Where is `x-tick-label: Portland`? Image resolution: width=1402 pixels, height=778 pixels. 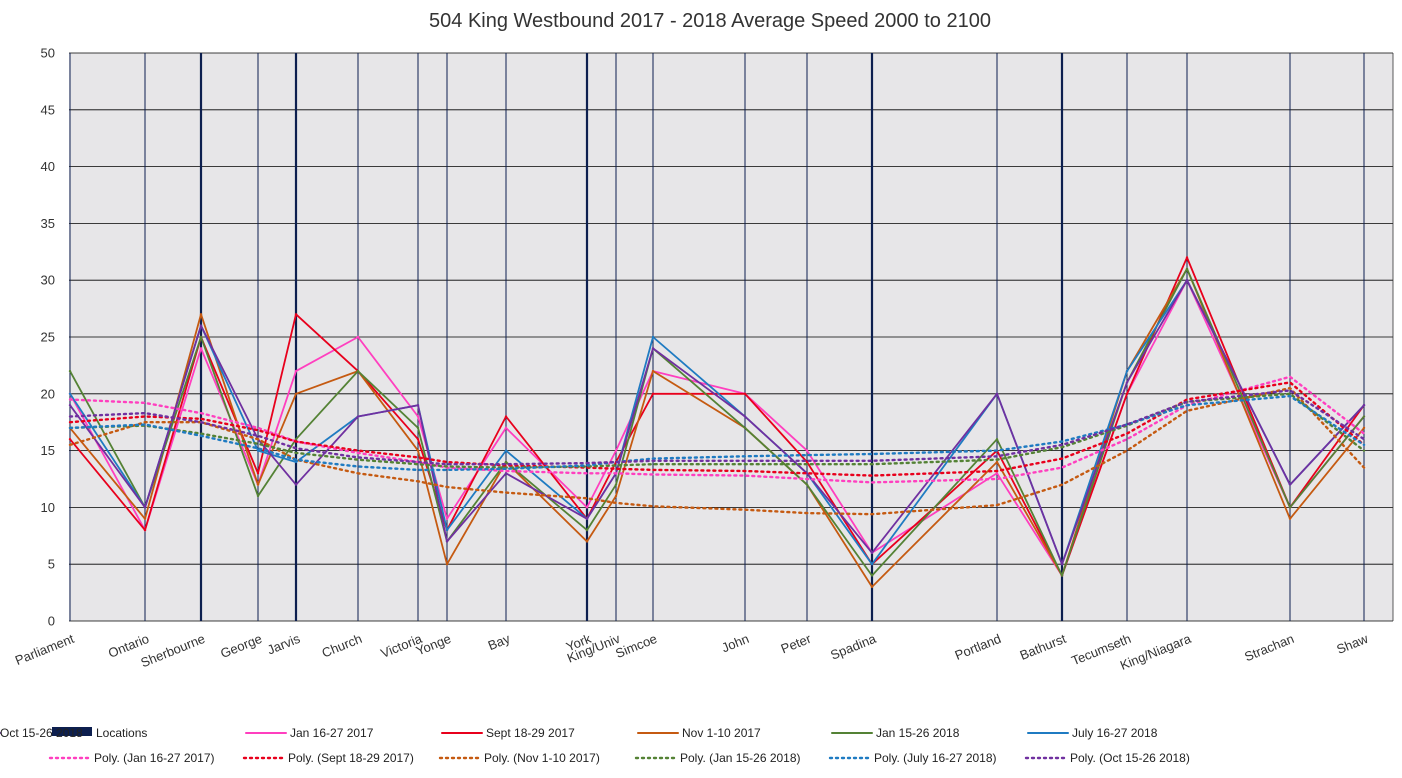 x-tick-label: Portland is located at coordinates (978, 647).